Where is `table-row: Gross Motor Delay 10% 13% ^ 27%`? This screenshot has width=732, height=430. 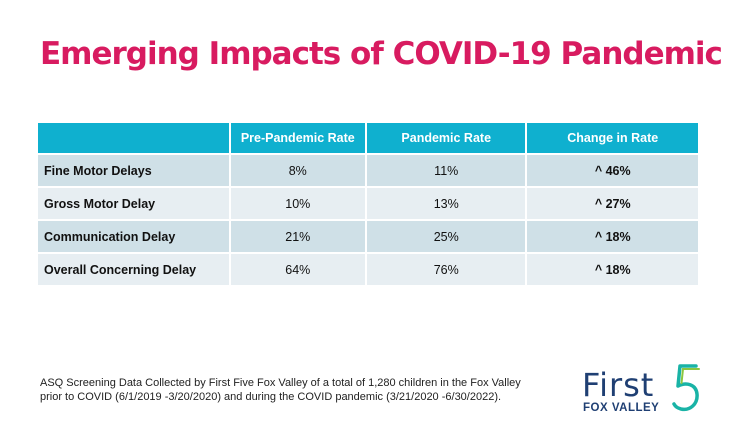 table-row: Gross Motor Delay 10% 13% ^ 27% is located at coordinates (368, 203).